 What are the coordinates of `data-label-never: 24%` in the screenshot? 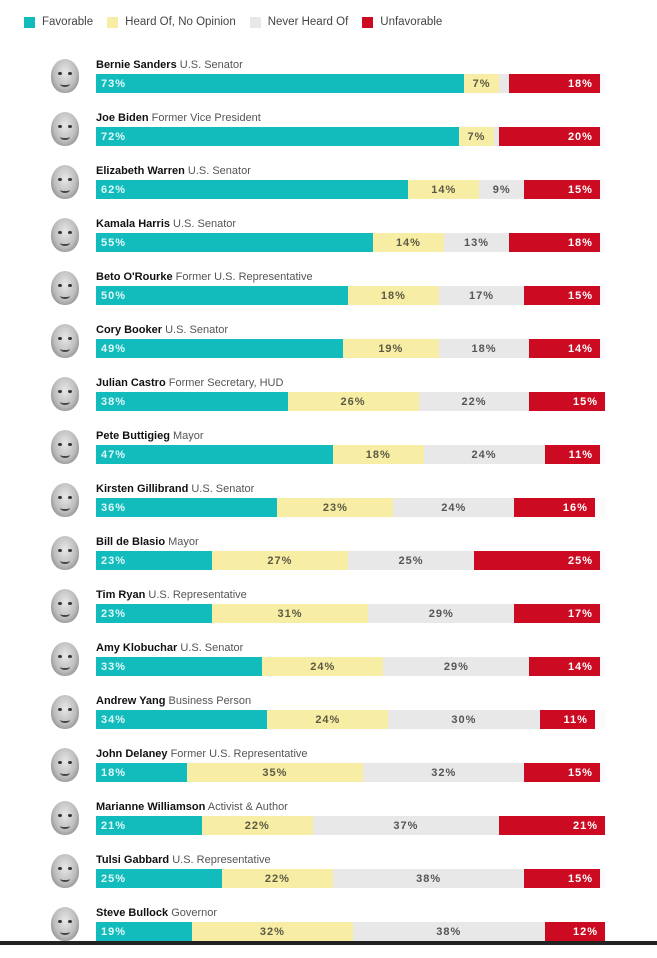 It's located at (484, 454).